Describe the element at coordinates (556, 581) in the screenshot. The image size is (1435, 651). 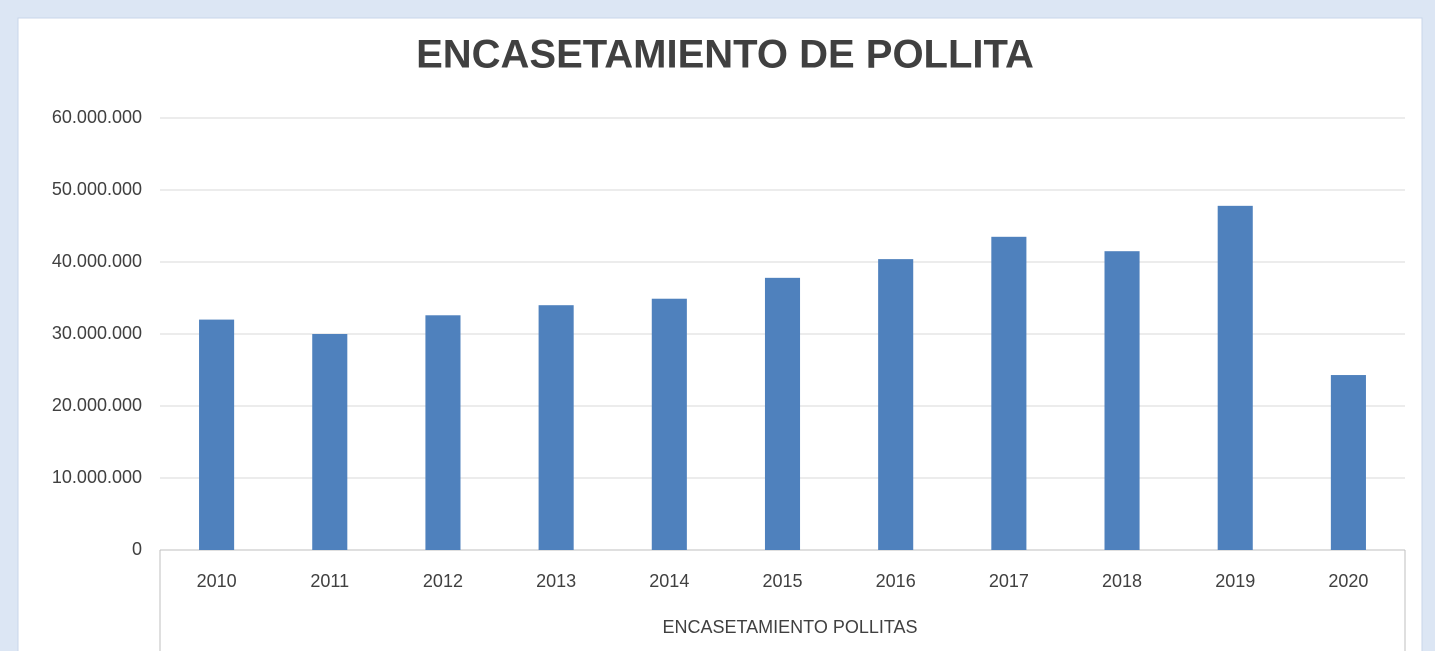
I see `x-tick-label: 2013` at that location.